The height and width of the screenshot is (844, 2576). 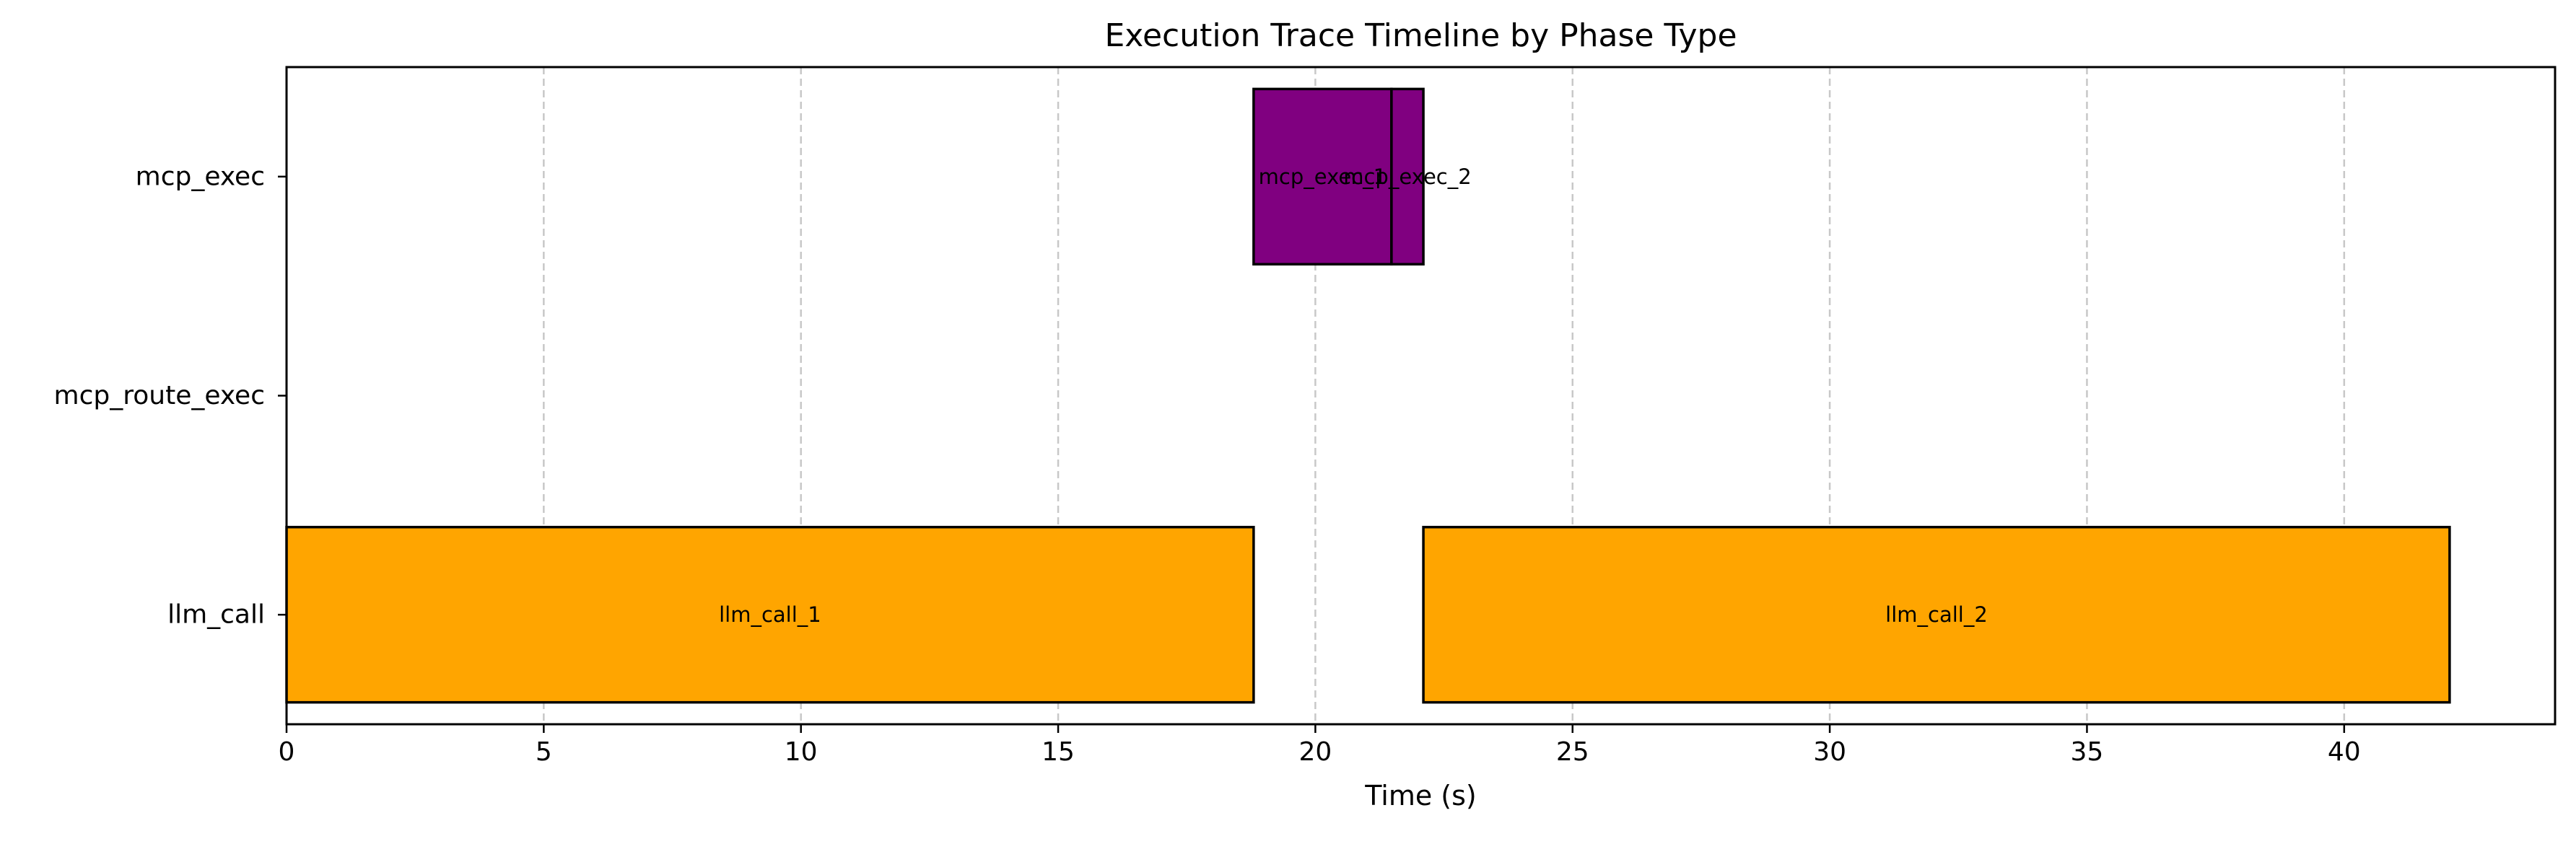 I want to click on y-tick-label: mcp_route_exec, so click(x=159, y=395).